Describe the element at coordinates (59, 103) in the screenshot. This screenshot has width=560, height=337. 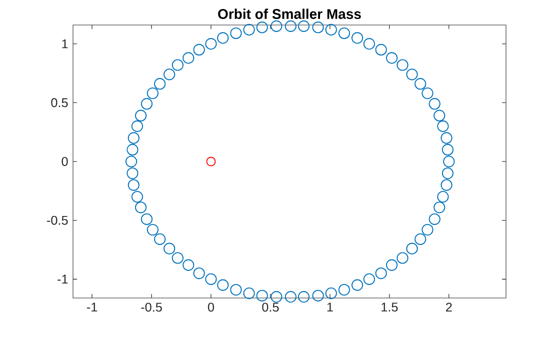
I see `y-tick-label: 0.5` at that location.